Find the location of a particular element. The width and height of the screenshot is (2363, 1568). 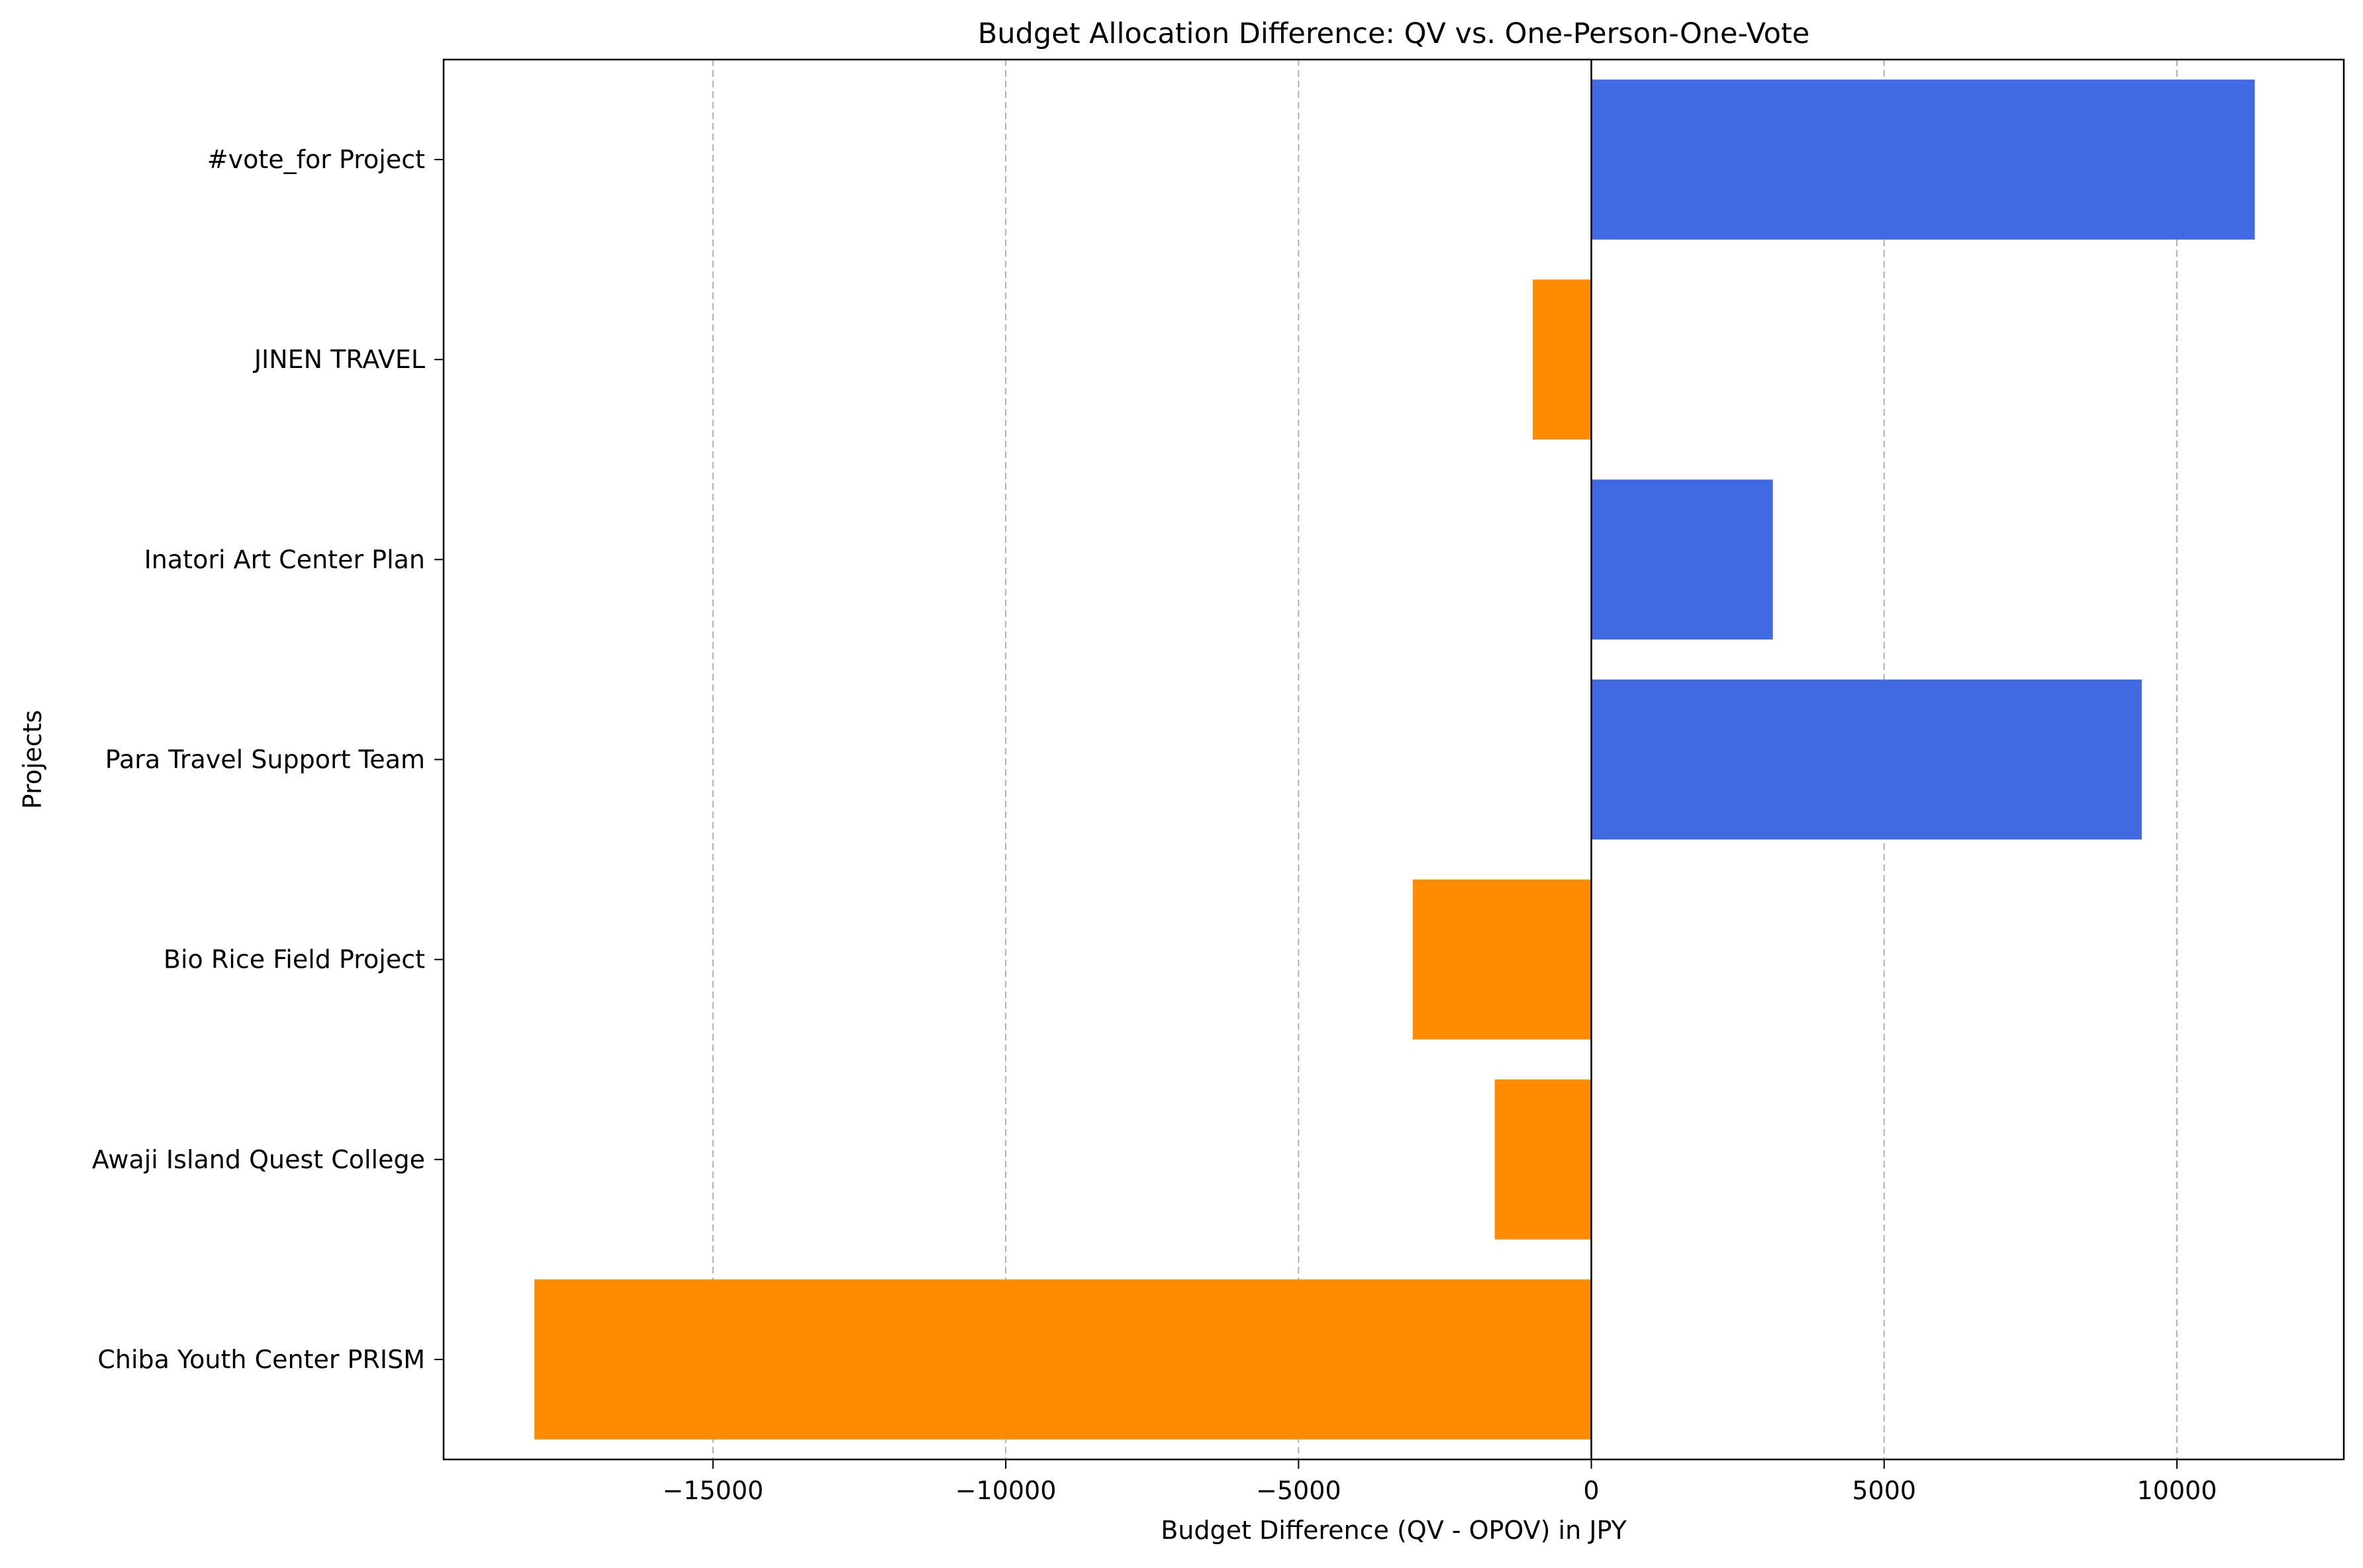

x-ticks: −15000 −10000 −5000 0 5000 10000 is located at coordinates (1439, 1482).